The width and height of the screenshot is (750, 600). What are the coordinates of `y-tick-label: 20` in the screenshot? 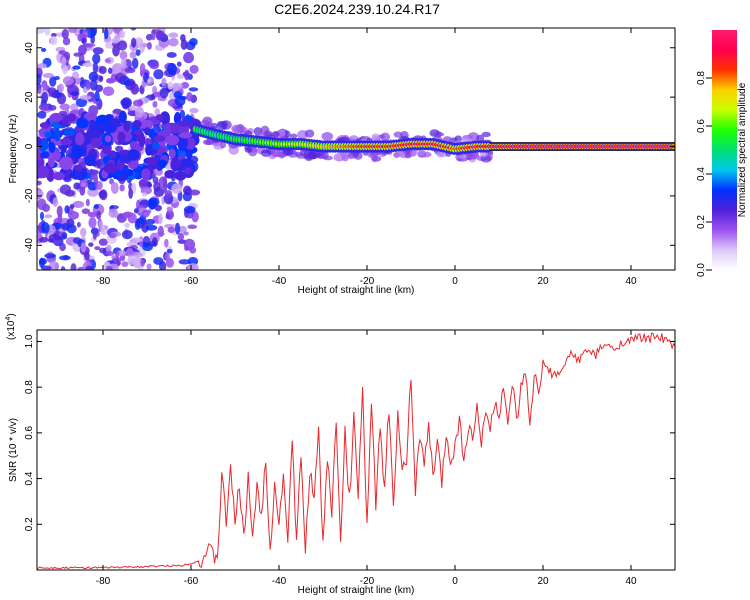 It's located at (29, 97).